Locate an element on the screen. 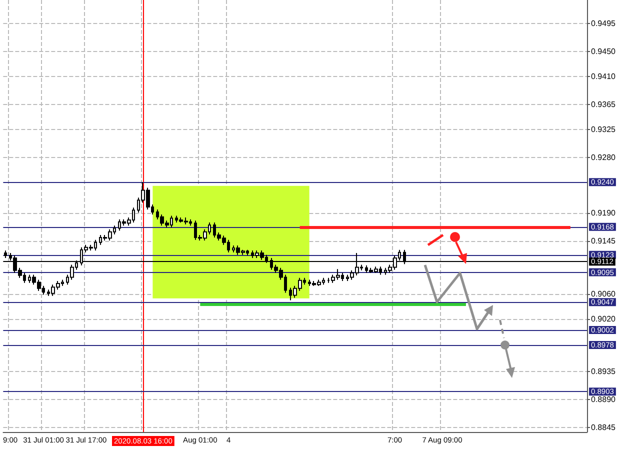 The image size is (620, 449). y-tick-label: 0.9020 is located at coordinates (603, 319).